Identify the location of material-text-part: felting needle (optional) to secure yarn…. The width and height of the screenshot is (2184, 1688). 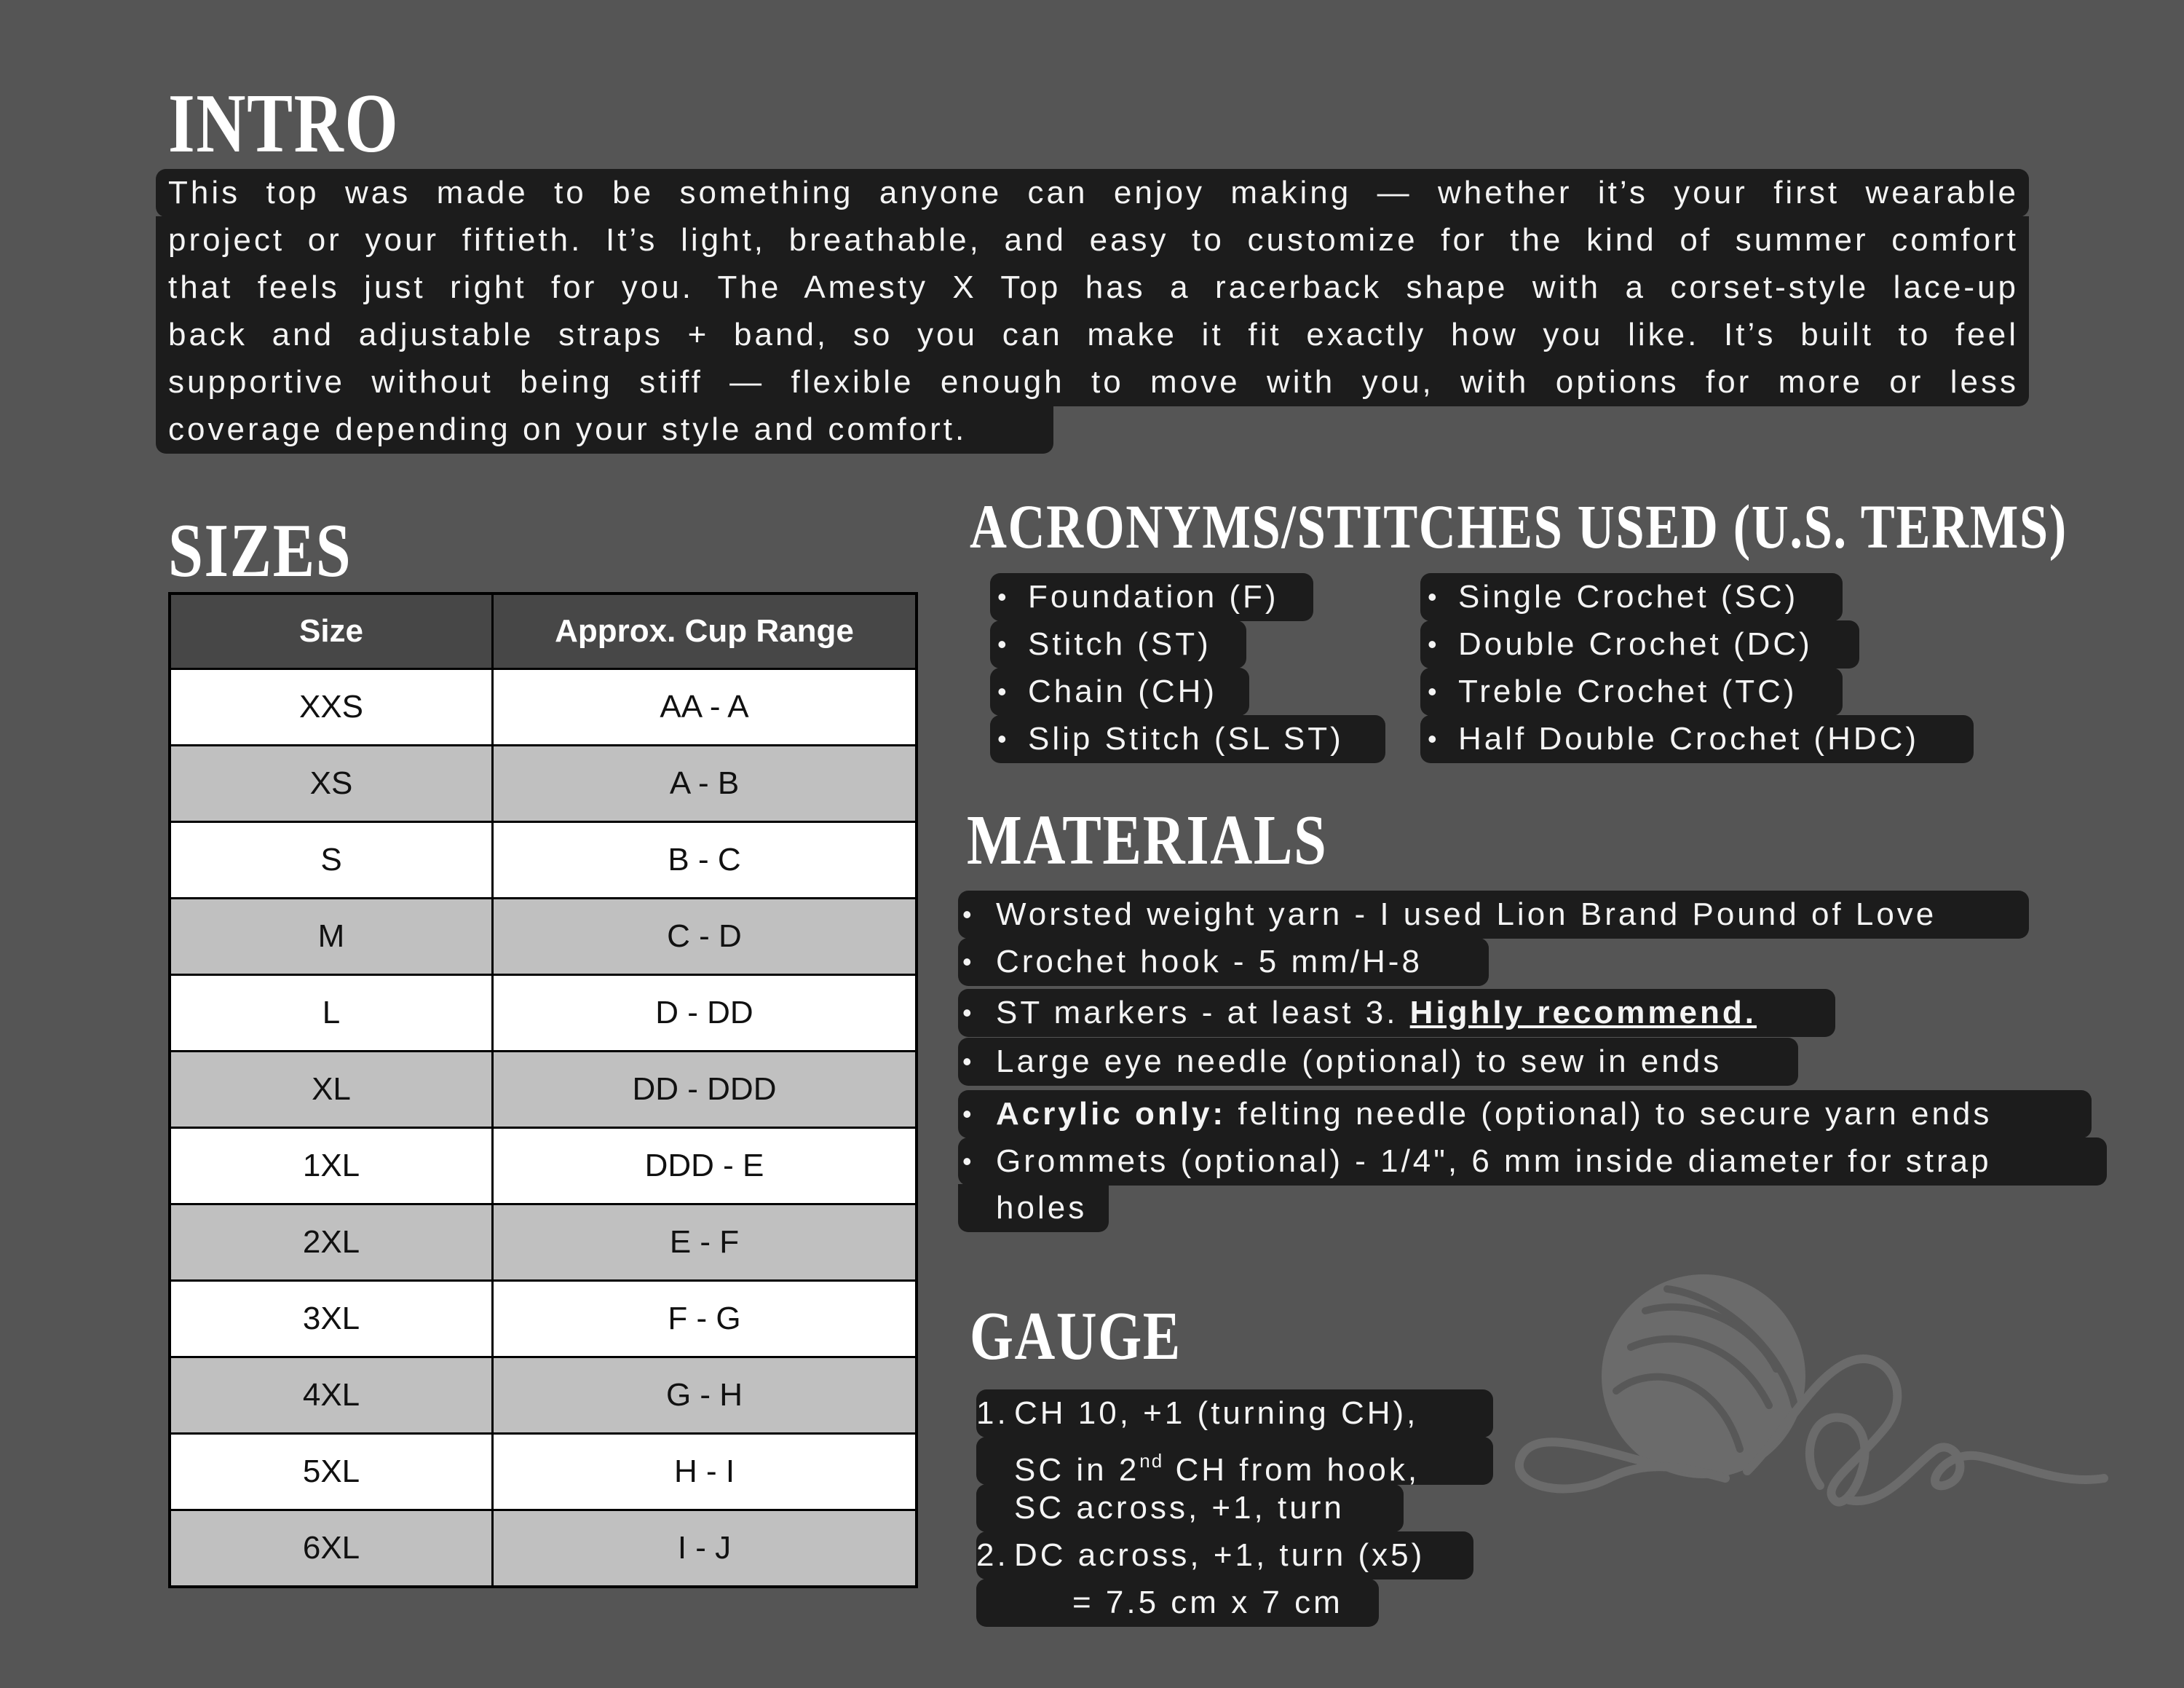
(1609, 1114).